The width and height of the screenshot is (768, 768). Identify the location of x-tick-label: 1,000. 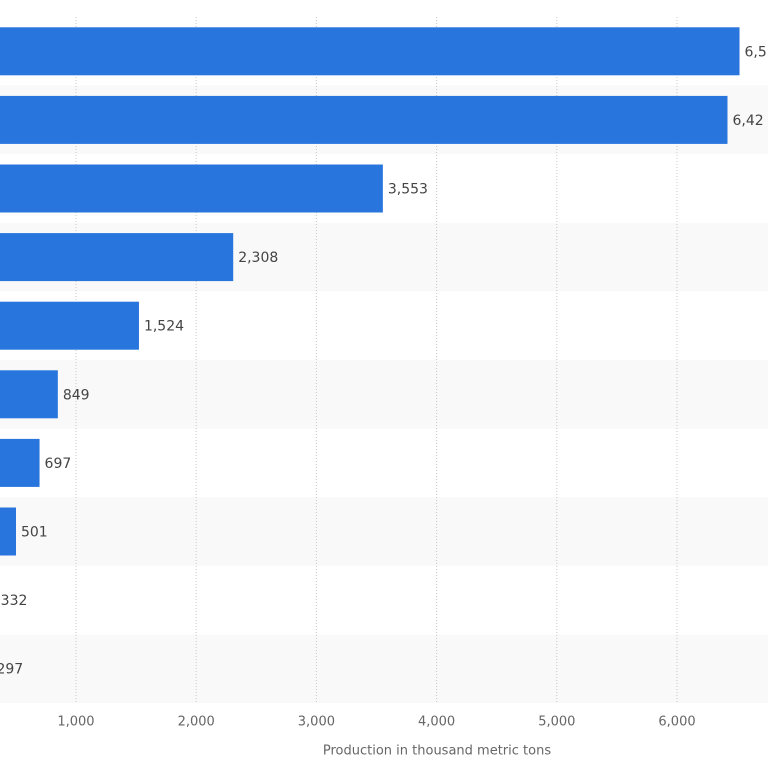
(75, 722).